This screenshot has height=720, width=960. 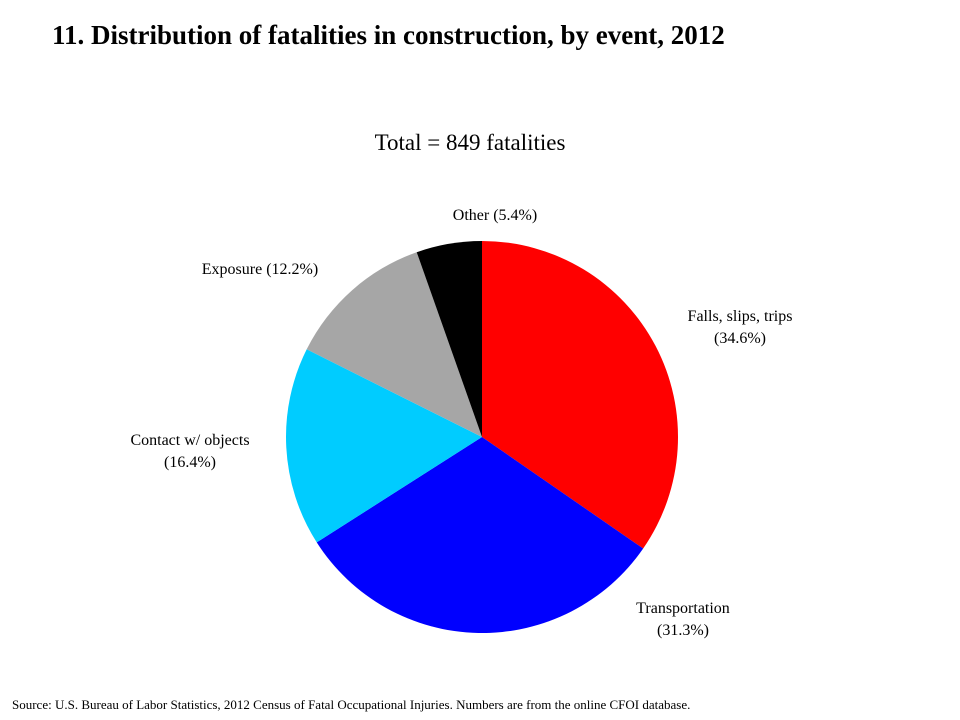 I want to click on slice-label-other-name: Other (5.4%), so click(x=495, y=215).